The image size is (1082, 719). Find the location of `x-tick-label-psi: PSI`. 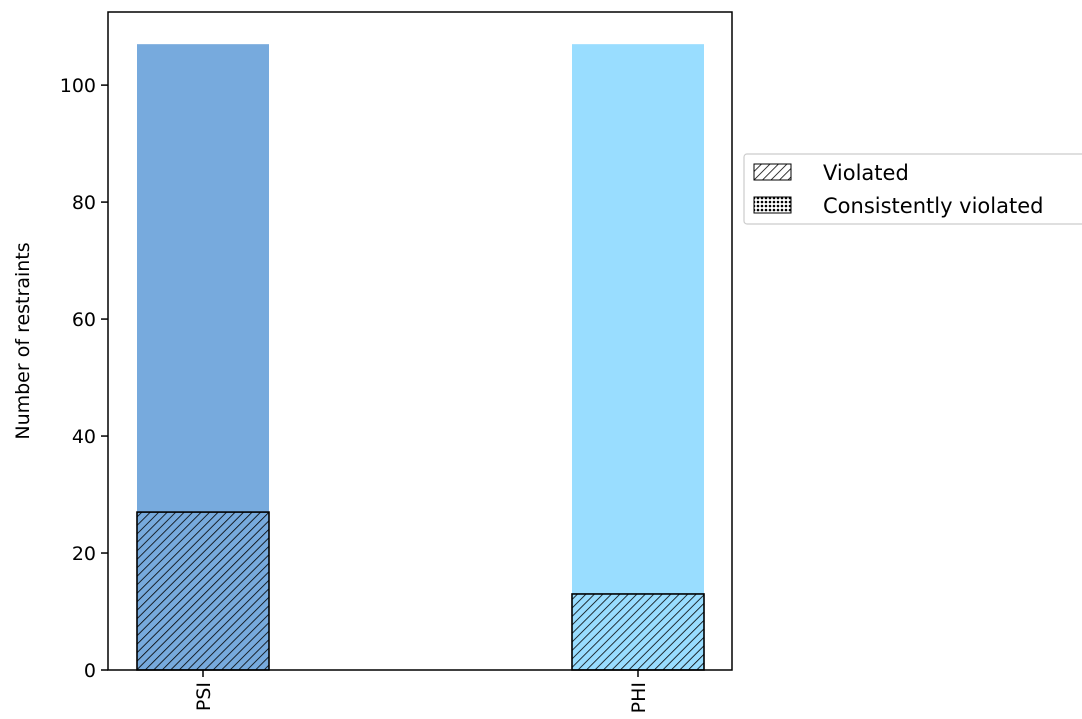

x-tick-label-psi: PSI is located at coordinates (204, 696).